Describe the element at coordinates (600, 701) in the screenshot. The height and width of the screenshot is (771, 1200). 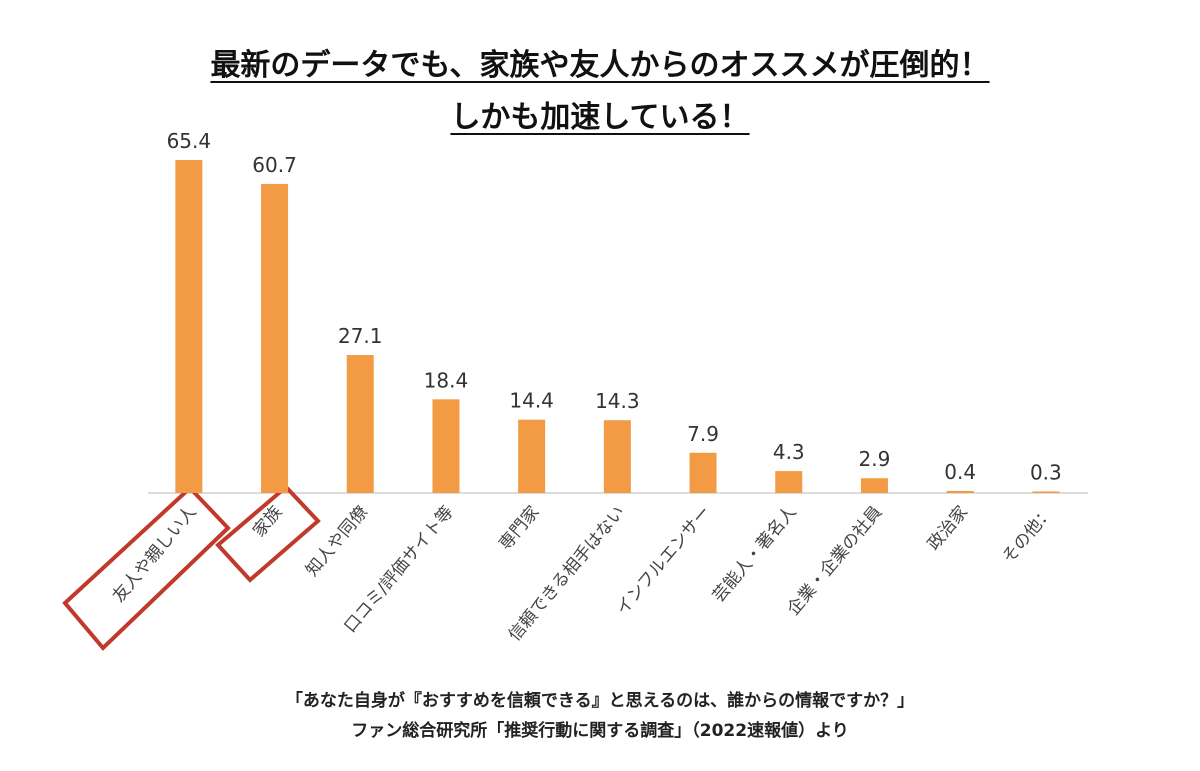
I see `note: 「あなた自身が『おすすめを信頼できる』と思えるのは、誰からの情報ですか？」` at that location.